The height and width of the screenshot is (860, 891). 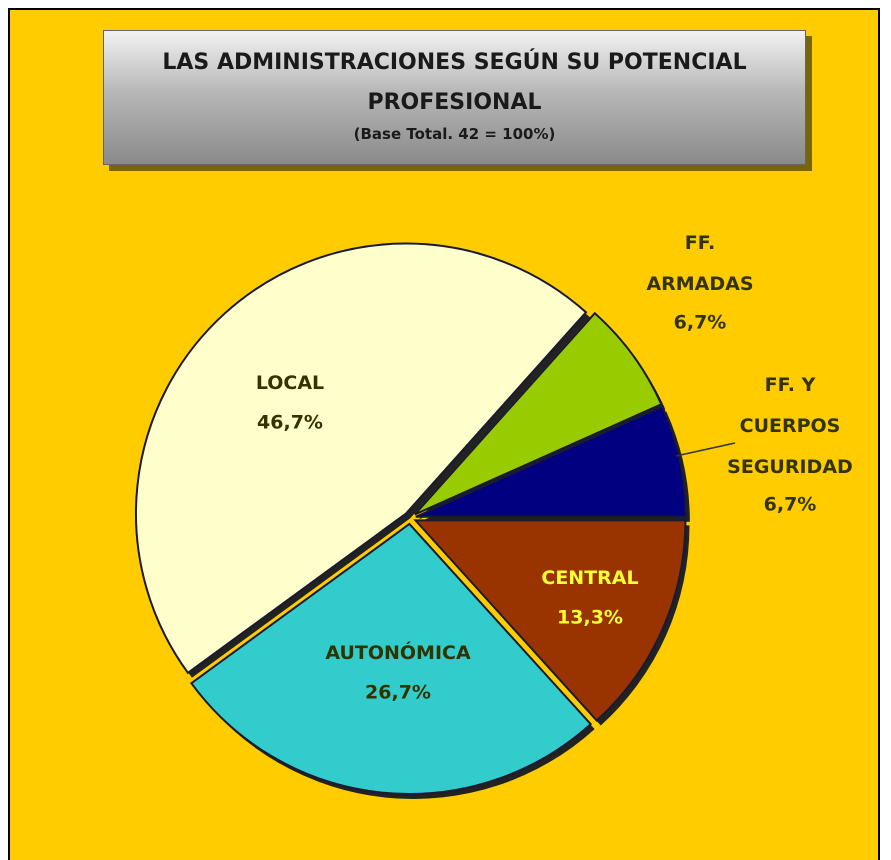 I want to click on slice-label-line: ARMADAS, so click(x=699, y=284).